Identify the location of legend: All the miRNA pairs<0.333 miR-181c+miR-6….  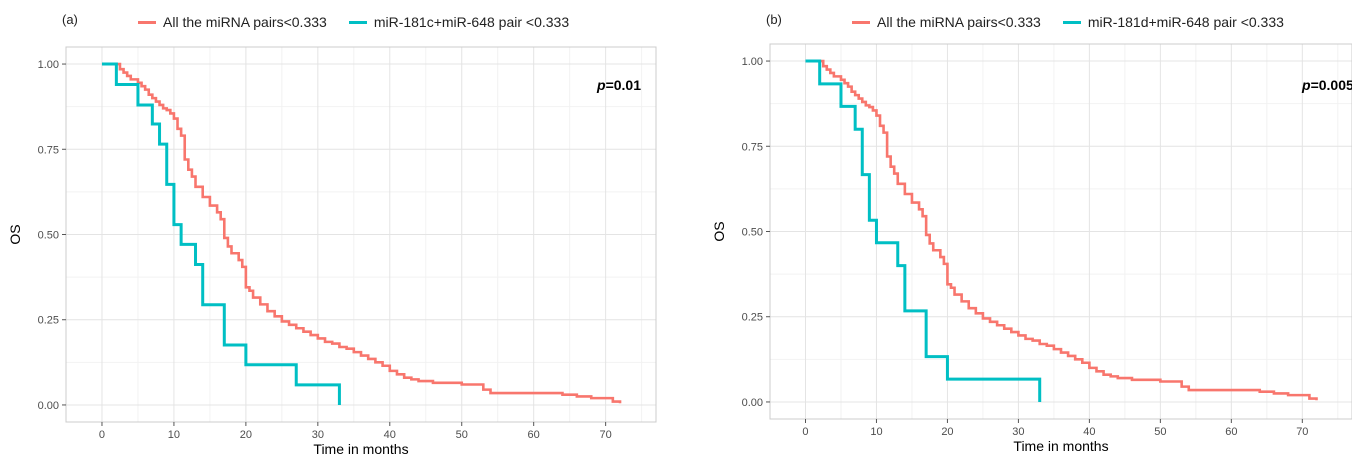
(364, 22).